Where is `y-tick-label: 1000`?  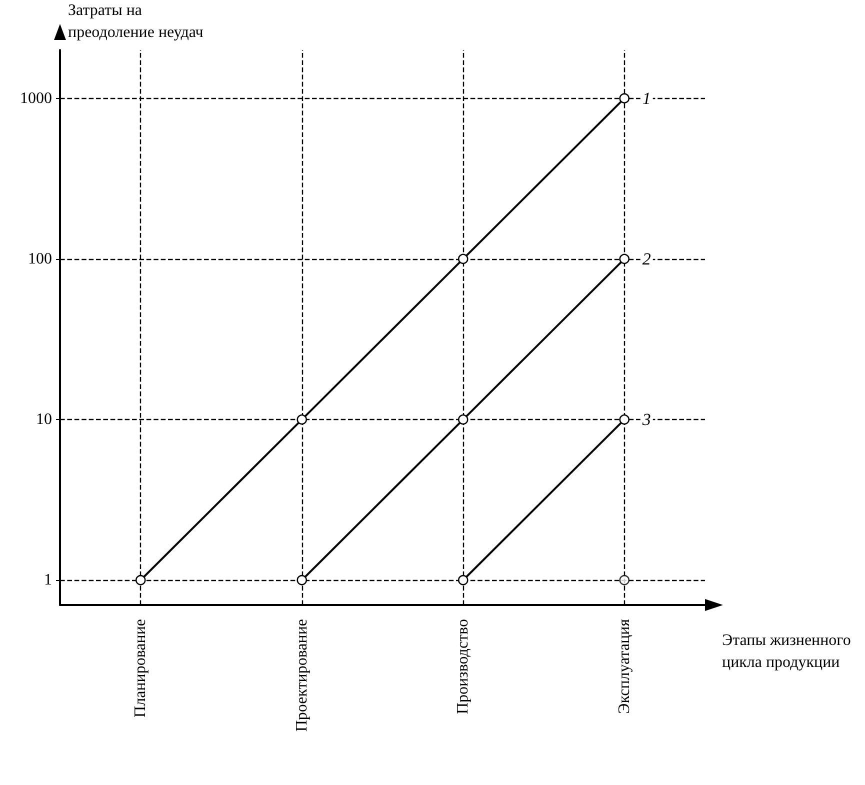
y-tick-label: 1000 is located at coordinates (36, 98).